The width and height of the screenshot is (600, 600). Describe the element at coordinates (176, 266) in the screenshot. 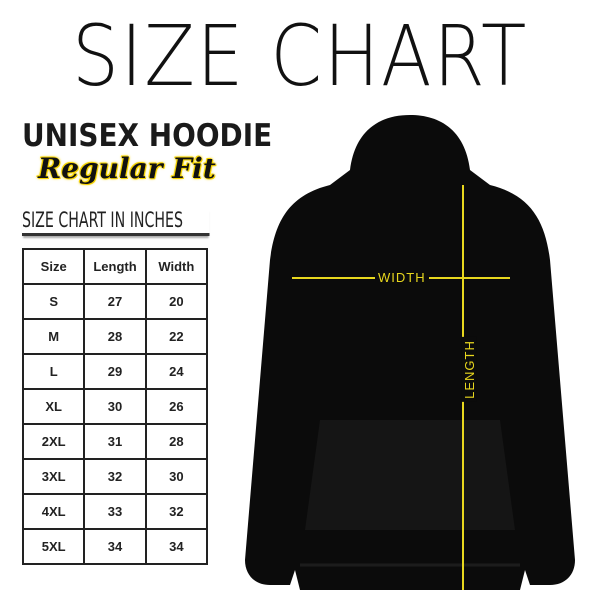

I see `table-cell: Width` at that location.